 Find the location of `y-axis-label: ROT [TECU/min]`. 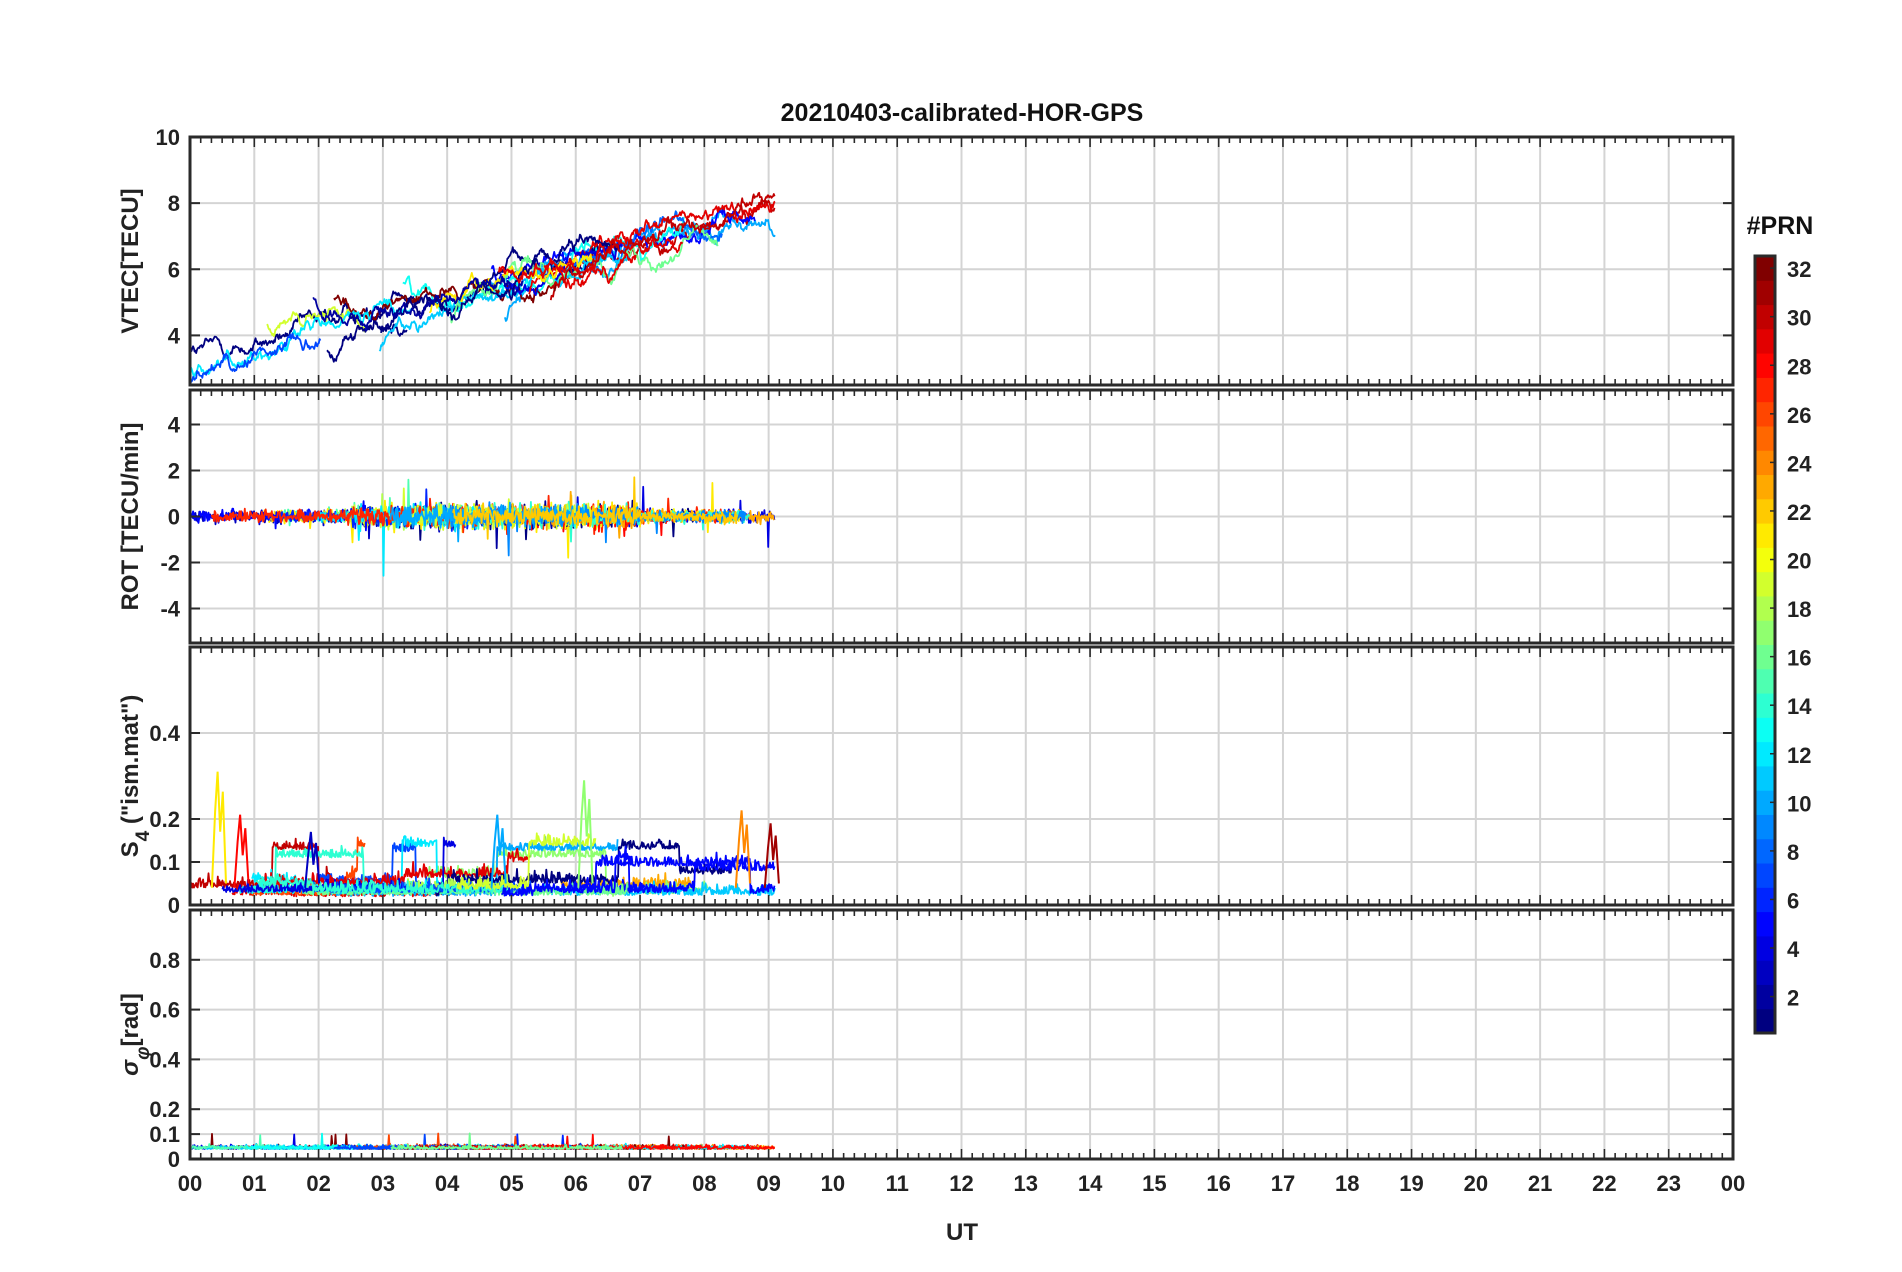

y-axis-label: ROT [TECU/min] is located at coordinates (130, 517).